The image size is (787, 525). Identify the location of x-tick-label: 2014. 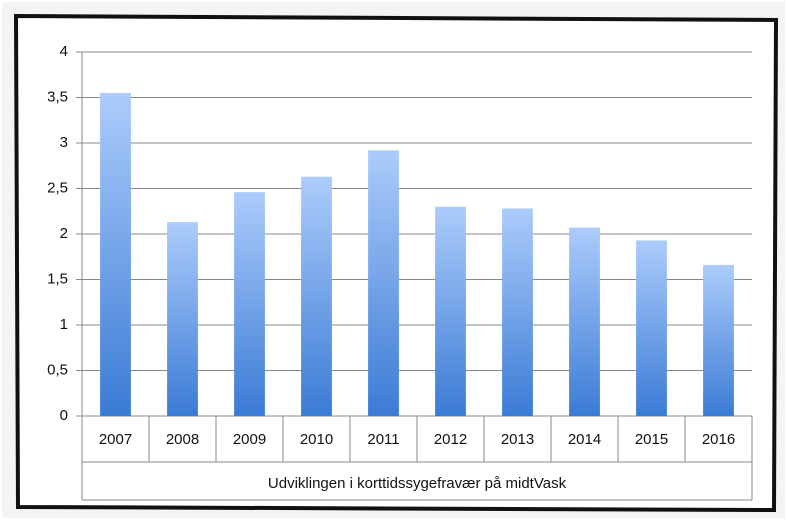
(584, 439).